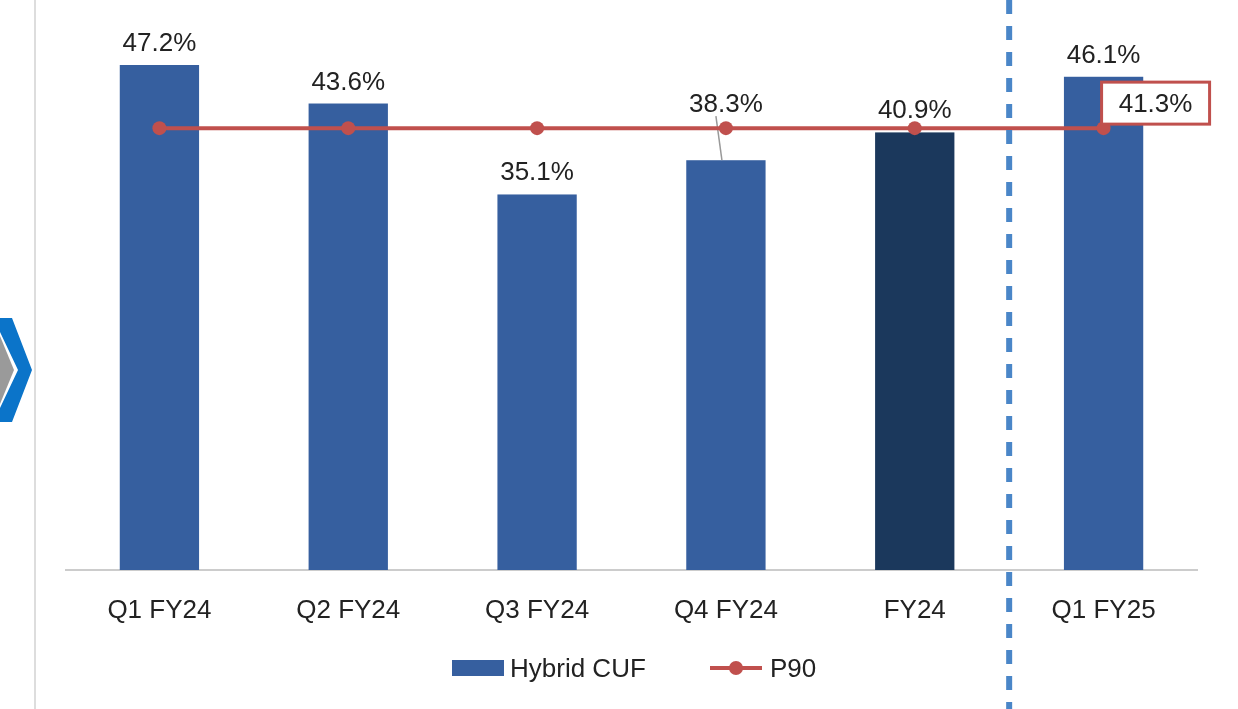 This screenshot has height=709, width=1238. What do you see at coordinates (1103, 609) in the screenshot?
I see `x-tick-label: Q1 FY25` at bounding box center [1103, 609].